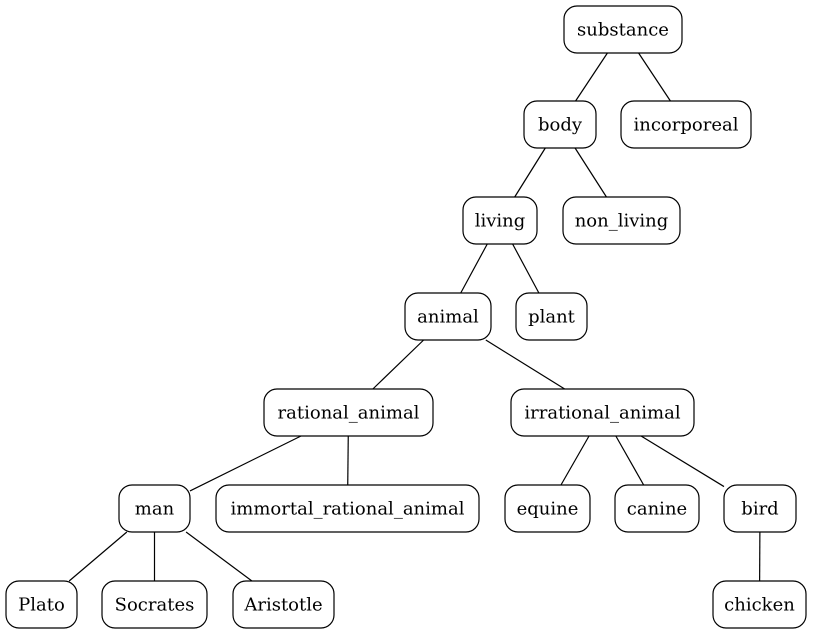 The height and width of the screenshot is (635, 813). I want to click on node-label: Plato, so click(41, 605).